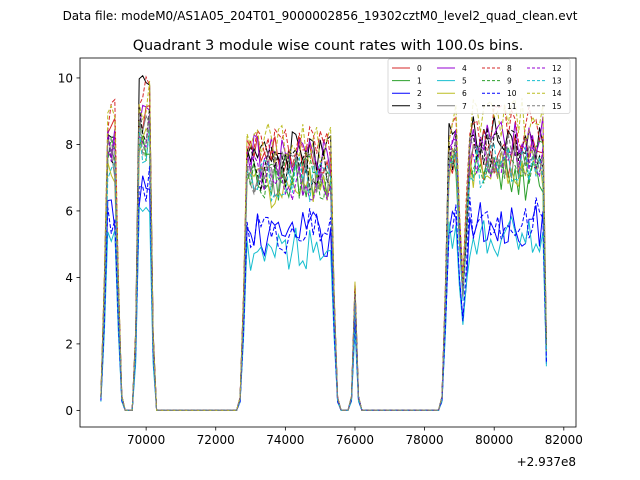  I want to click on legend-label-5: 5, so click(464, 81).